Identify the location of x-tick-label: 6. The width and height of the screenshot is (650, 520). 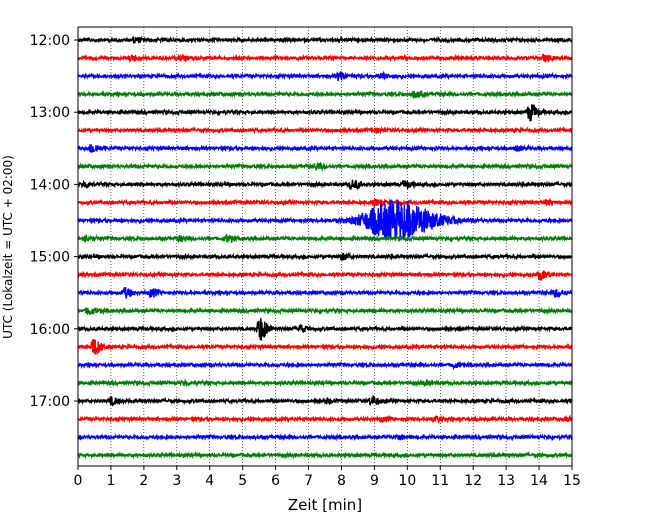
(275, 481).